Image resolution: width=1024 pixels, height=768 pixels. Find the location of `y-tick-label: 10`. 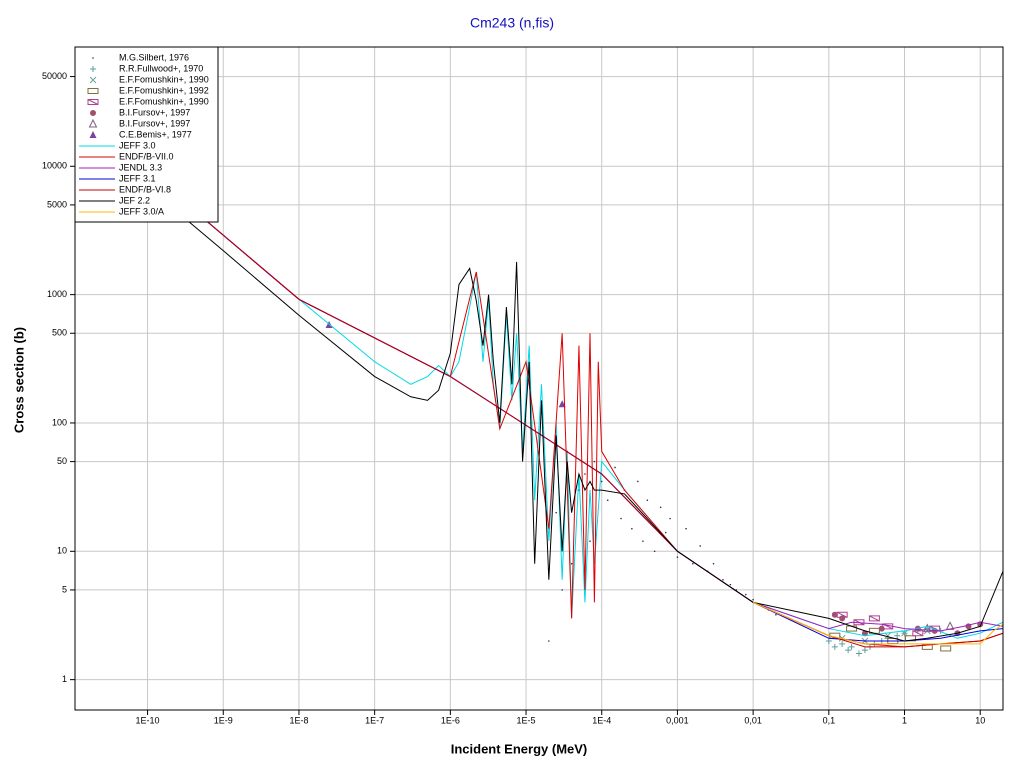

y-tick-label: 10 is located at coordinates (62, 551).